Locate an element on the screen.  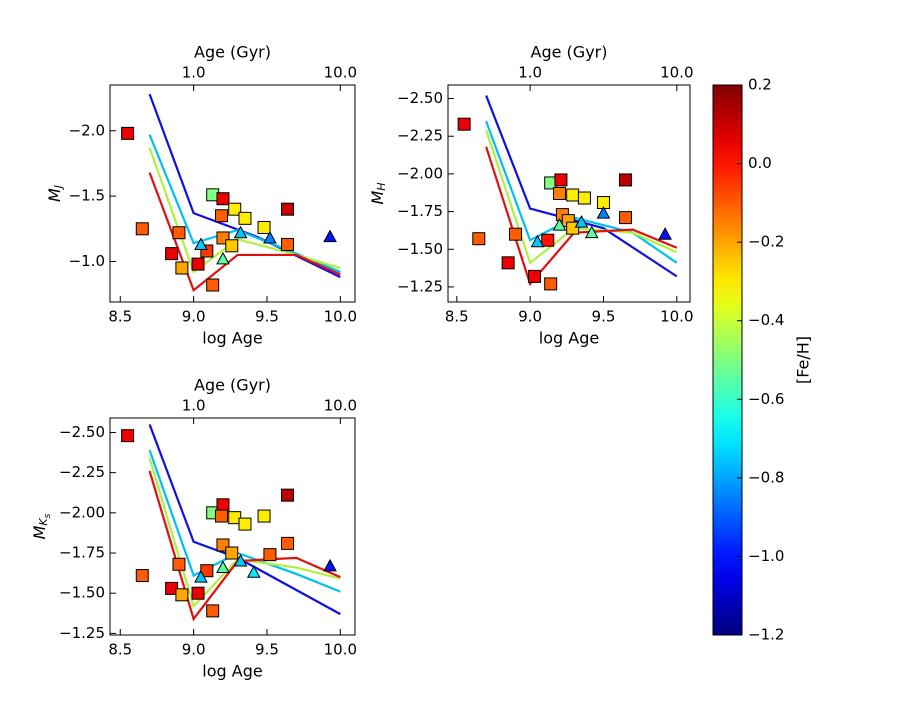
colorbar-tick-label: −1.2 is located at coordinates (766, 635).